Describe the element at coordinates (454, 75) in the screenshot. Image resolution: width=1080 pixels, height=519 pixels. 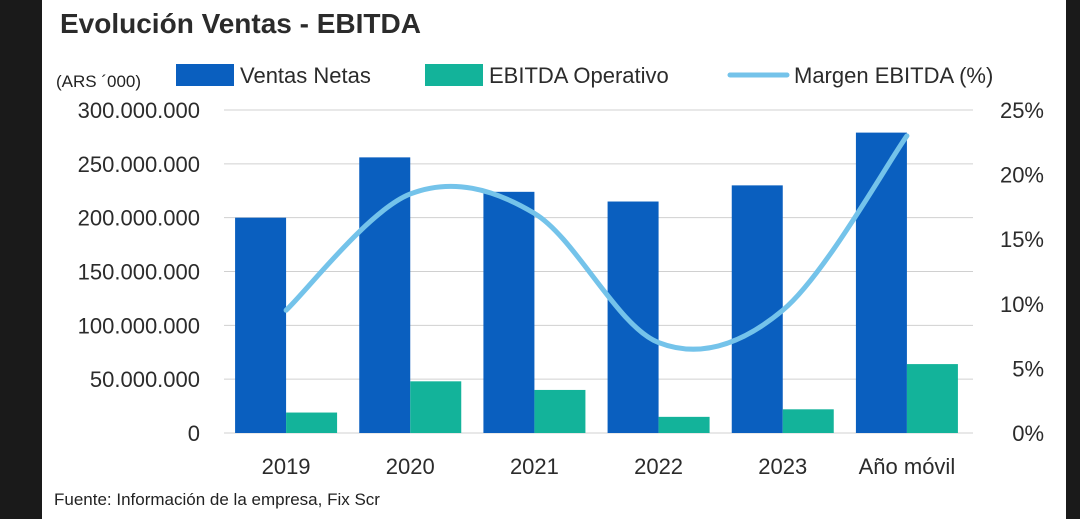
I see `legend-swatch-ebitda` at that location.